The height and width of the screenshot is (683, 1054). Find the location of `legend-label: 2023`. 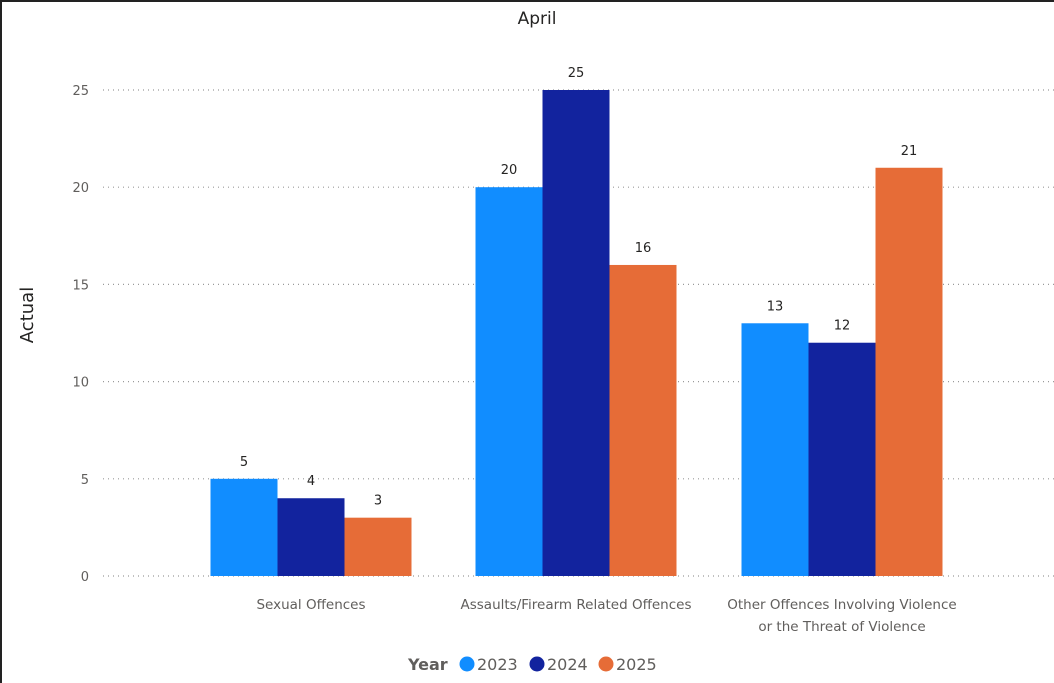

legend-label: 2023 is located at coordinates (497, 664).